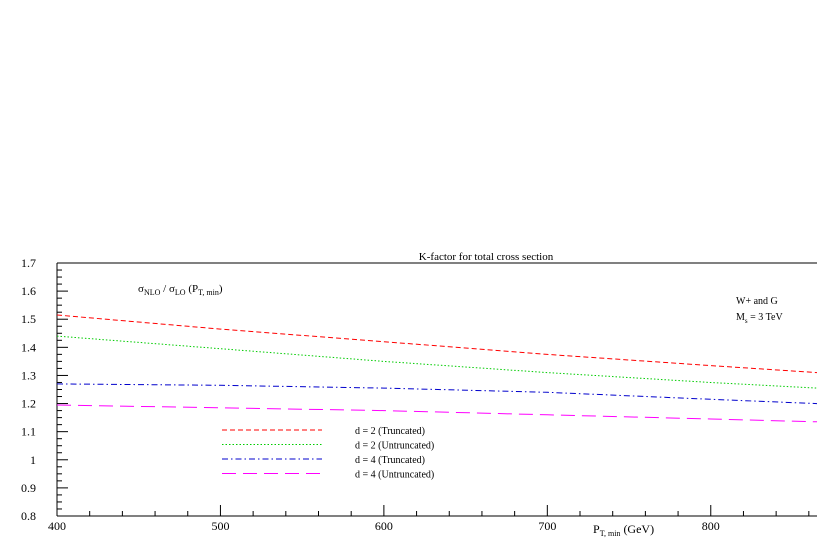 The image size is (817, 545). Describe the element at coordinates (220, 526) in the screenshot. I see `x-tick-label: 500` at that location.